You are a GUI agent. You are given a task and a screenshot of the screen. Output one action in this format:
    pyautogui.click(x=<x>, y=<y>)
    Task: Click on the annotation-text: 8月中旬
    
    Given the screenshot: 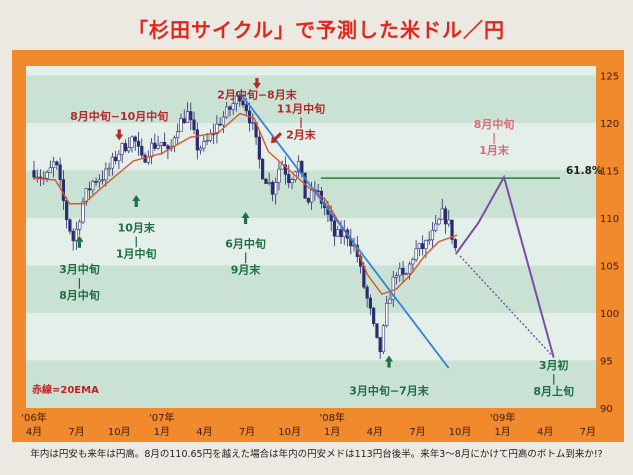 What is the action you would take?
    pyautogui.click(x=79, y=295)
    